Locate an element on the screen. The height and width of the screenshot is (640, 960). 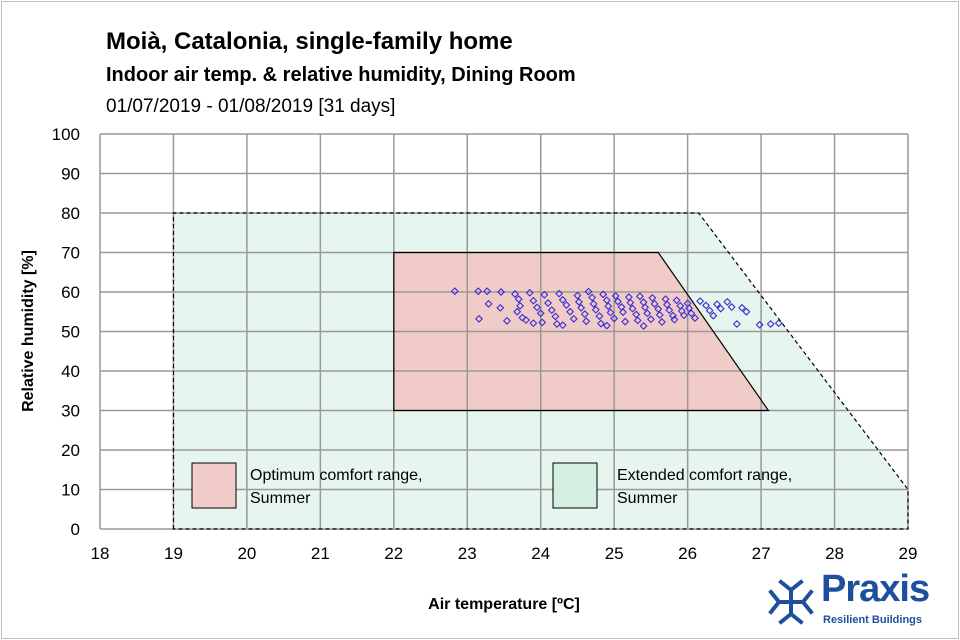
x-tick-label: 23 is located at coordinates (467, 553).